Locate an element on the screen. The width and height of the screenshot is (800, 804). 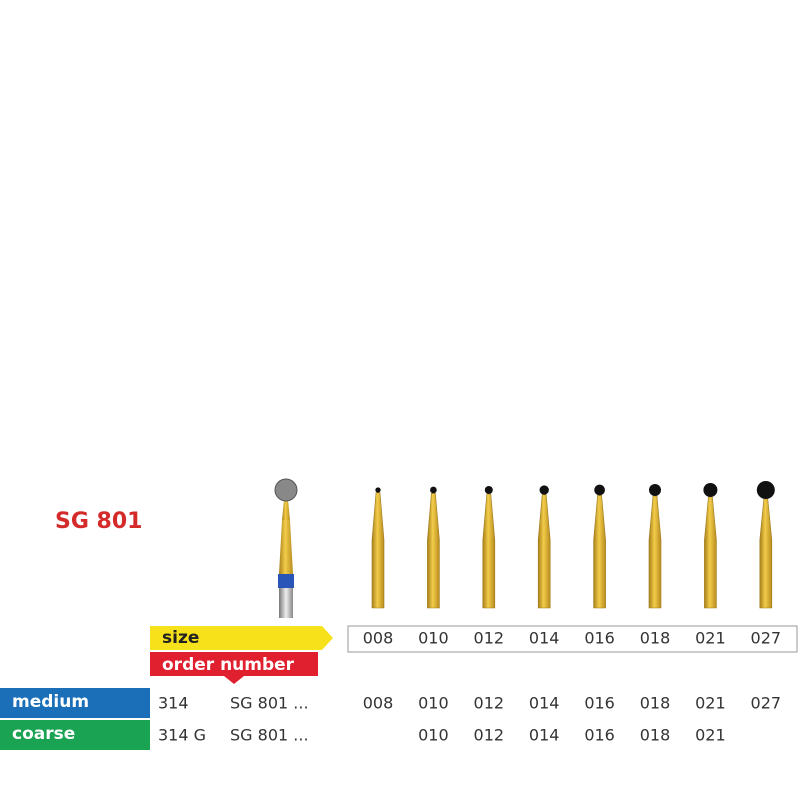
size-value: 012 is located at coordinates (489, 638).